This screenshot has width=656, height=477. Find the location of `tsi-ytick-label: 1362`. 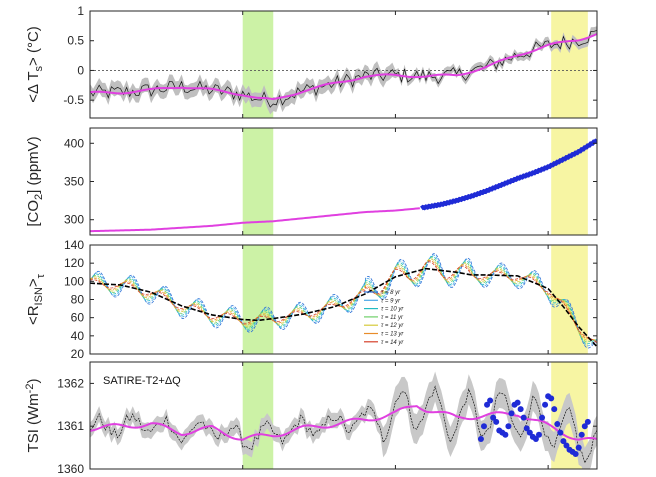

tsi-ytick-label: 1362 is located at coordinates (70, 383).